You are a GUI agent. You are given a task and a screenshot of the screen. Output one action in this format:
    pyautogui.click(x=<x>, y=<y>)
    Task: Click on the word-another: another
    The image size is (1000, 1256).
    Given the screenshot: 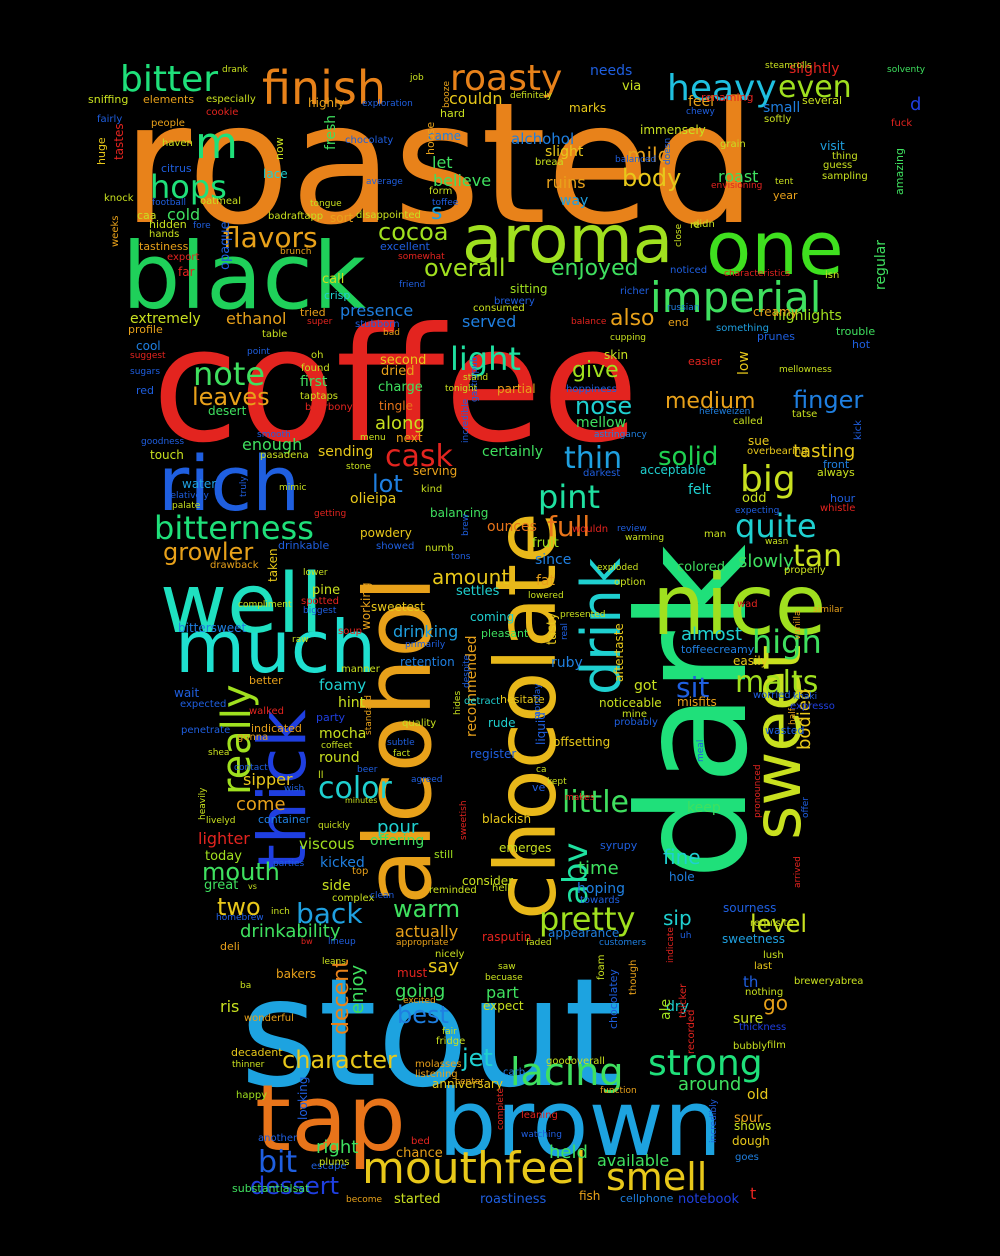 What is the action you would take?
    pyautogui.click(x=278, y=1138)
    